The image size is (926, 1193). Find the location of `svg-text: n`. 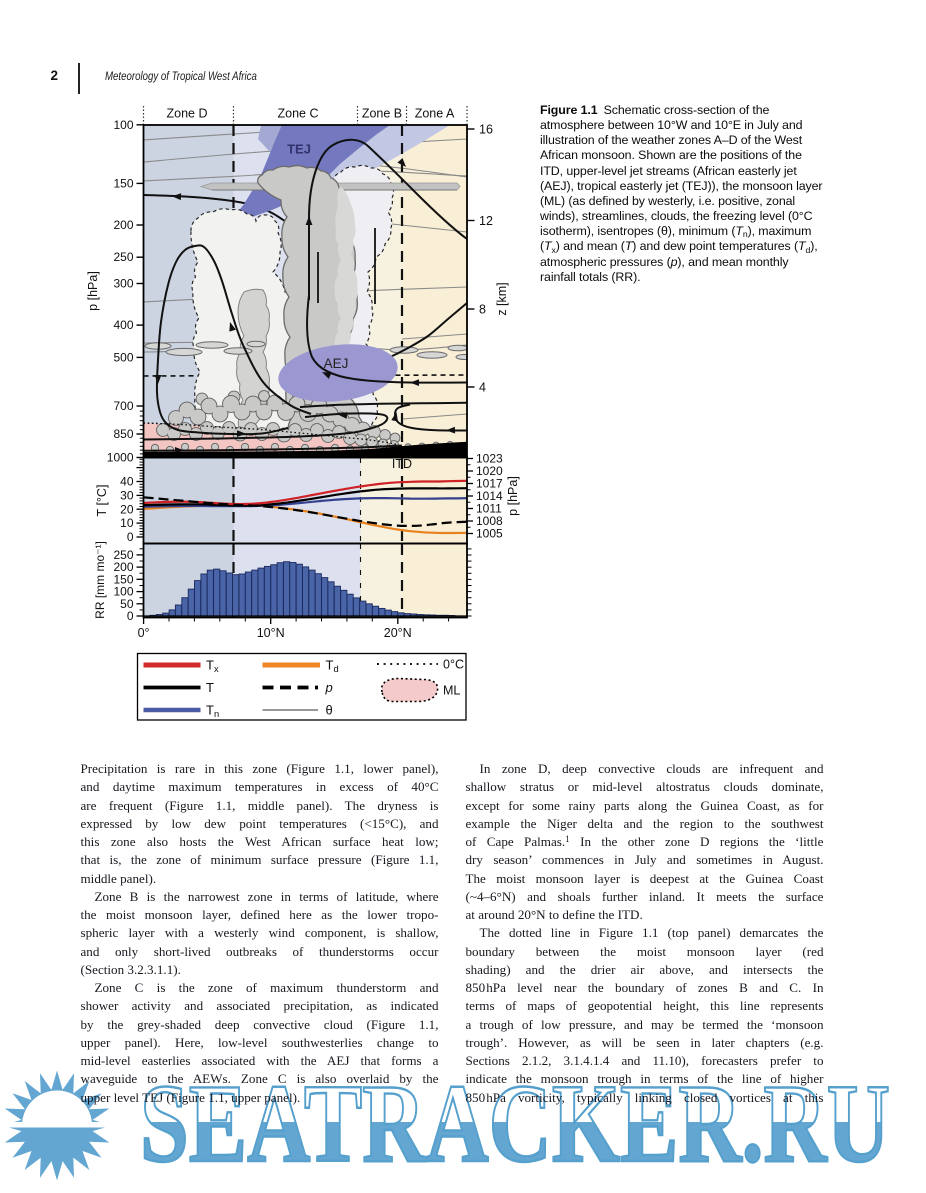

svg-text: n is located at coordinates (216, 714).